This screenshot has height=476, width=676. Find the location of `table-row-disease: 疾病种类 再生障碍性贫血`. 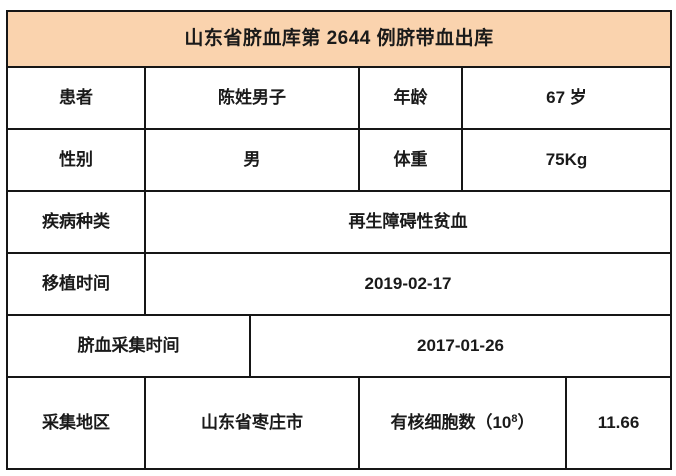

table-row-disease: 疾病种类 再生障碍性贫血 is located at coordinates (339, 223).